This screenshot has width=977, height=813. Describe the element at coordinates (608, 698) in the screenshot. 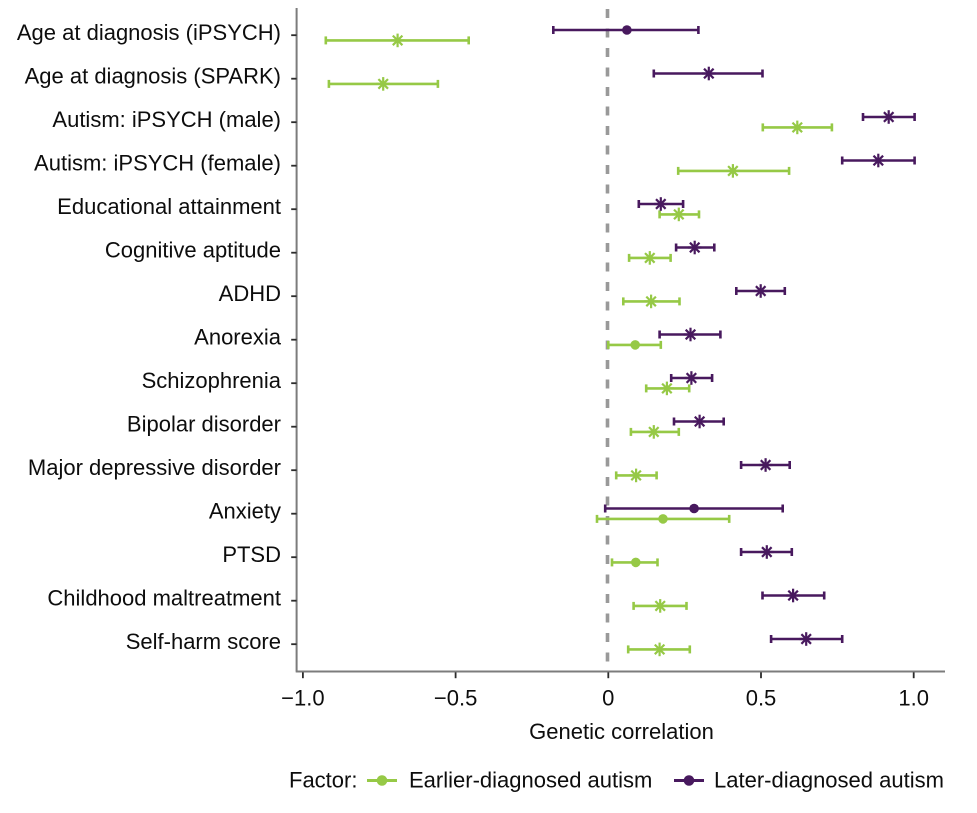

I see `svg-text: 0` at that location.